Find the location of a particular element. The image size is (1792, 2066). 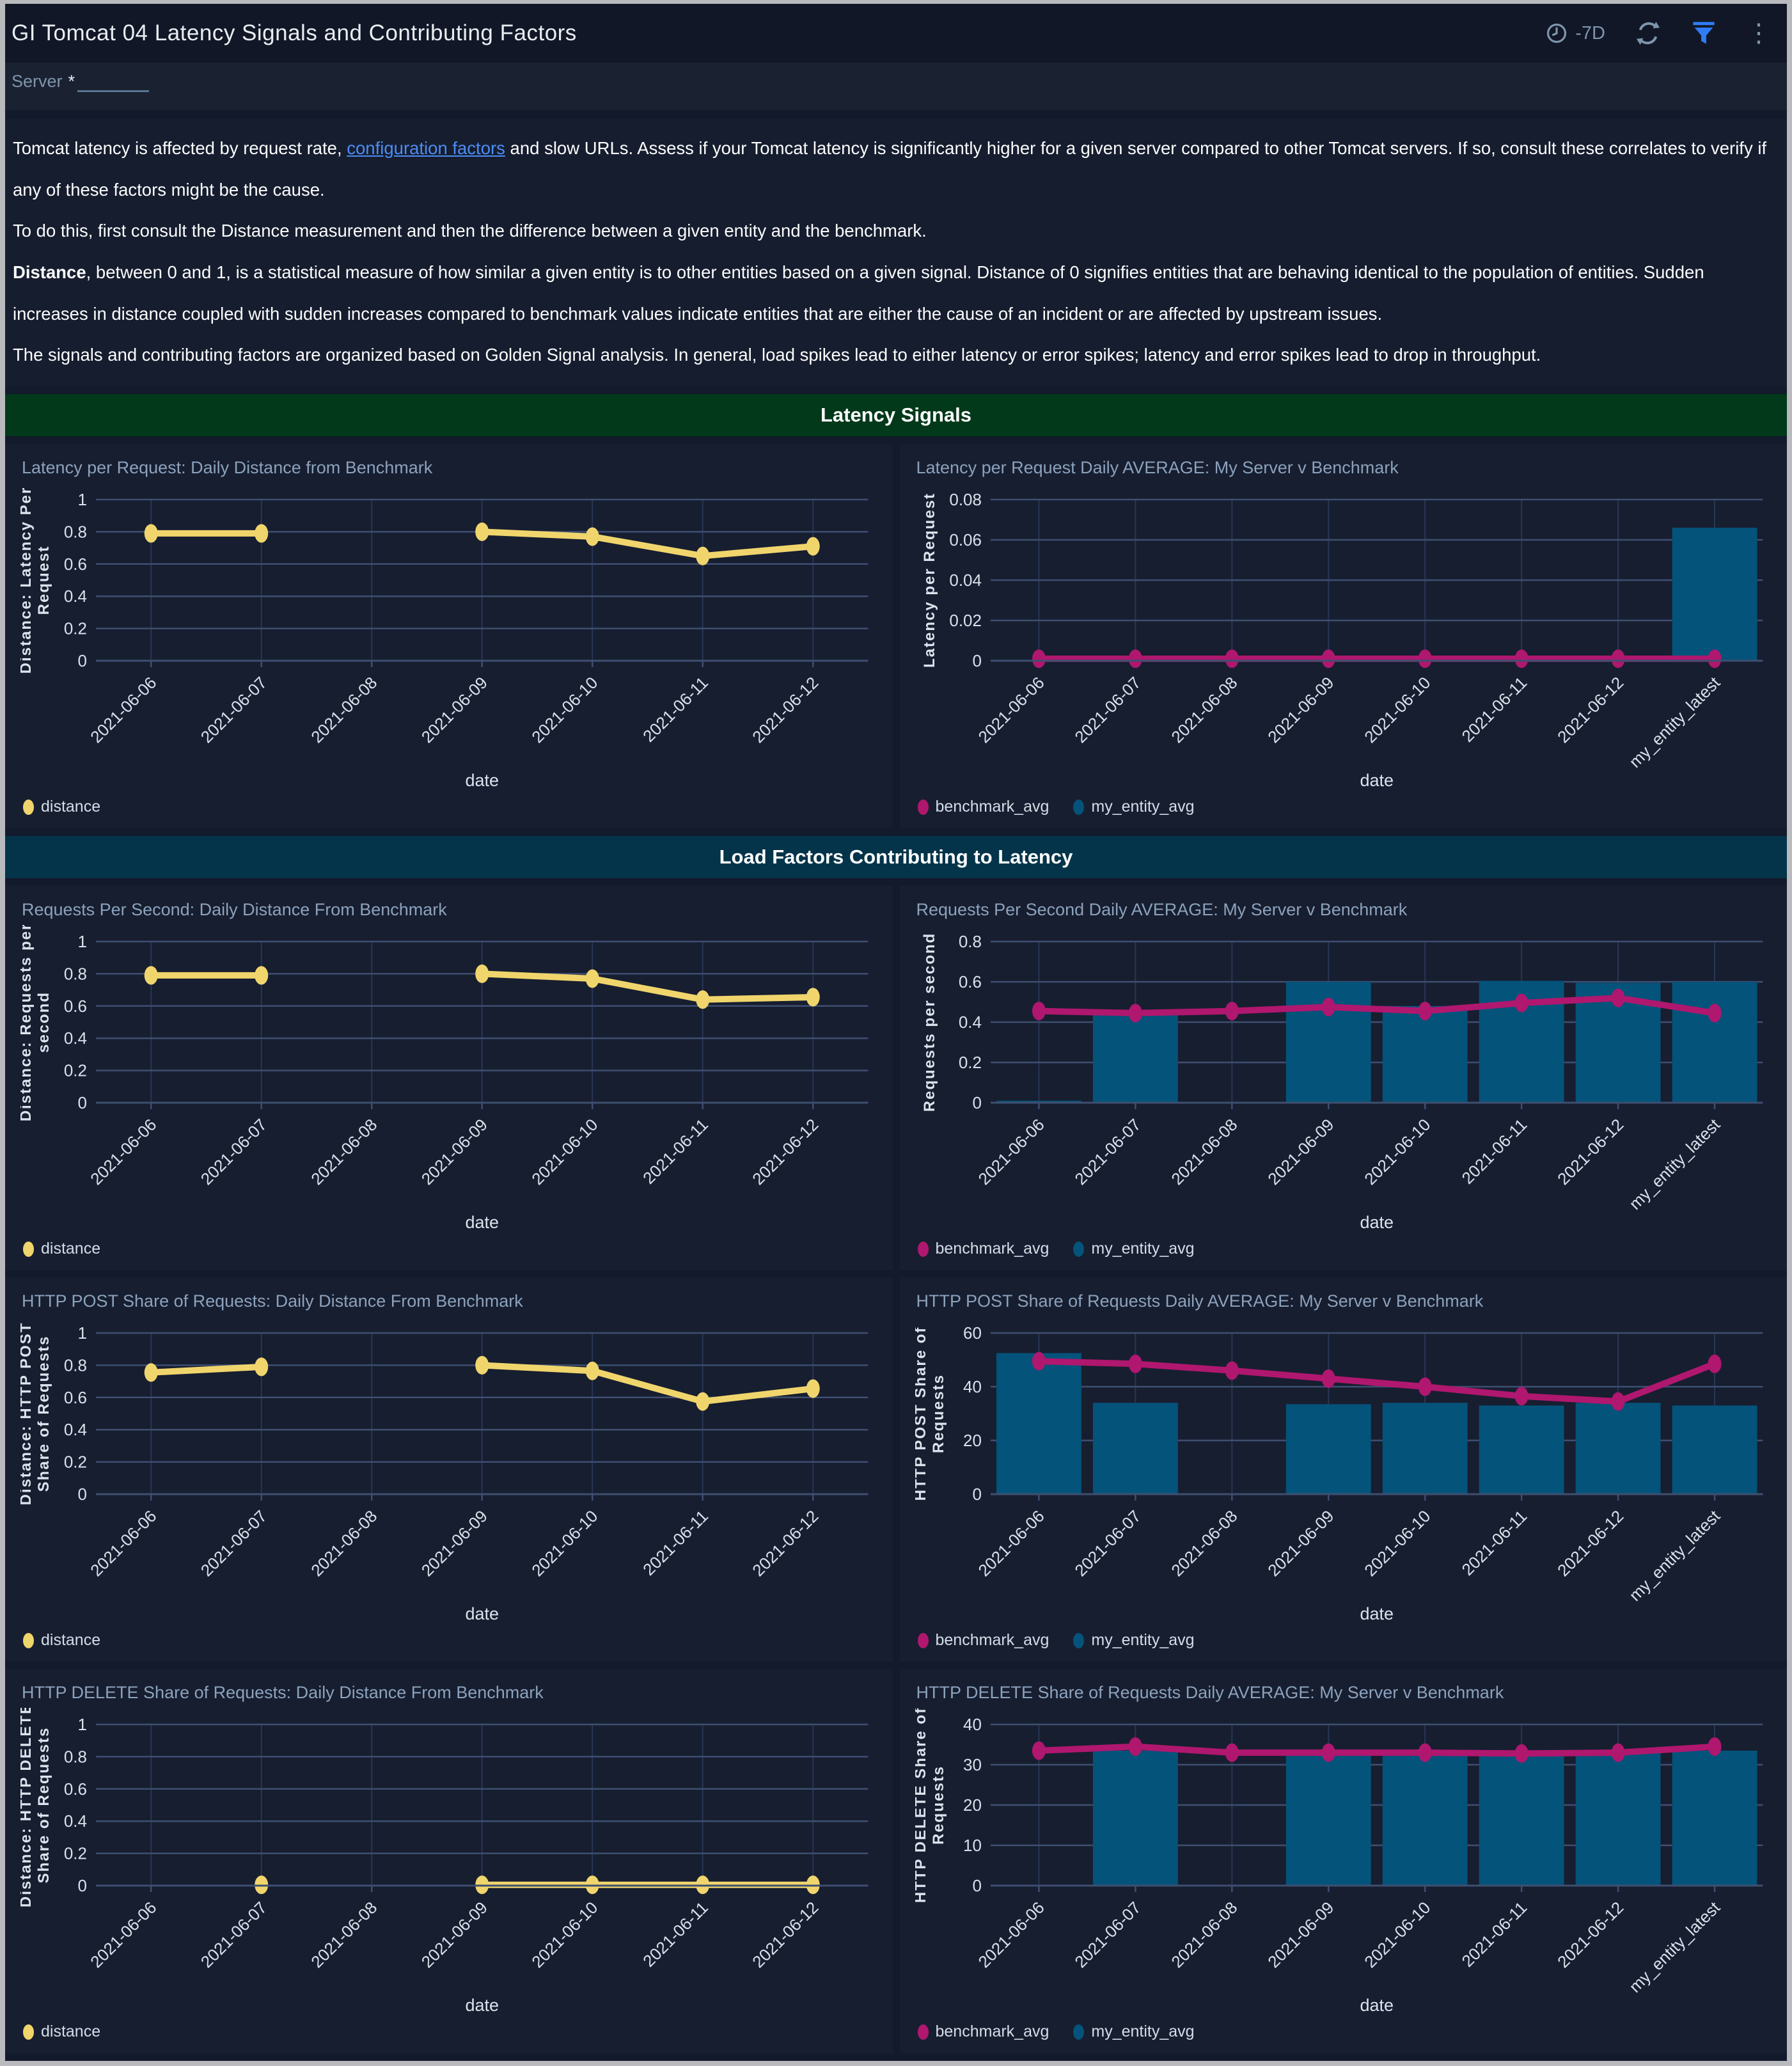

x-tick-label: 2021-06-08 is located at coordinates (1204, 1543).